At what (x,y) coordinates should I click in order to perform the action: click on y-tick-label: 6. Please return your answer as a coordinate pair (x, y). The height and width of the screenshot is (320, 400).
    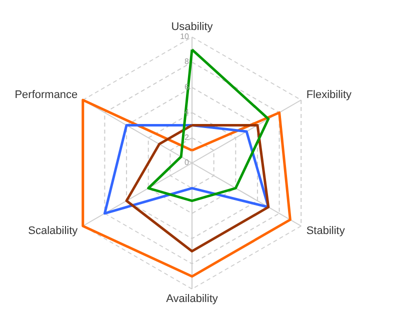
    Looking at the image, I should click on (187, 87).